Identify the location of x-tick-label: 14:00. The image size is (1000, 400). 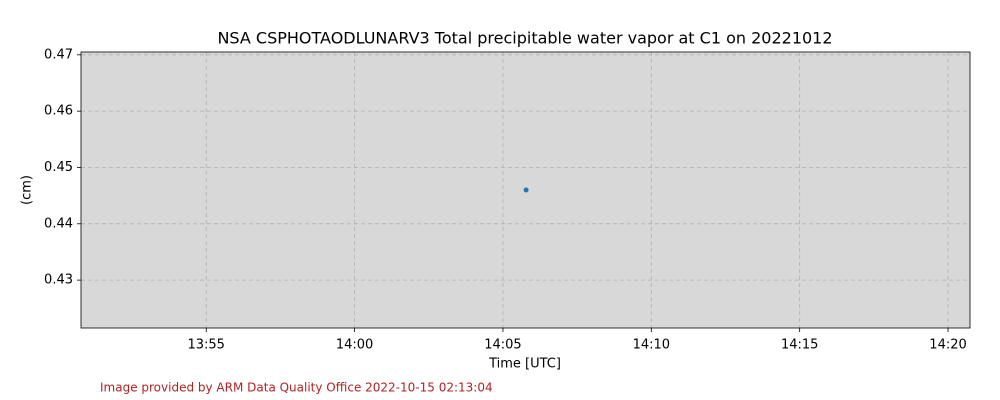
(354, 345).